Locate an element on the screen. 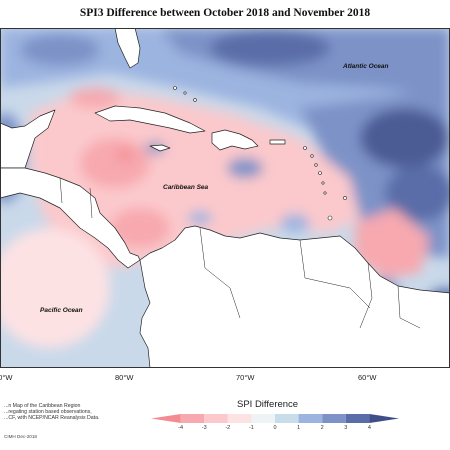 The height and width of the screenshot is (450, 450). land-puerto-rico is located at coordinates (277, 142).